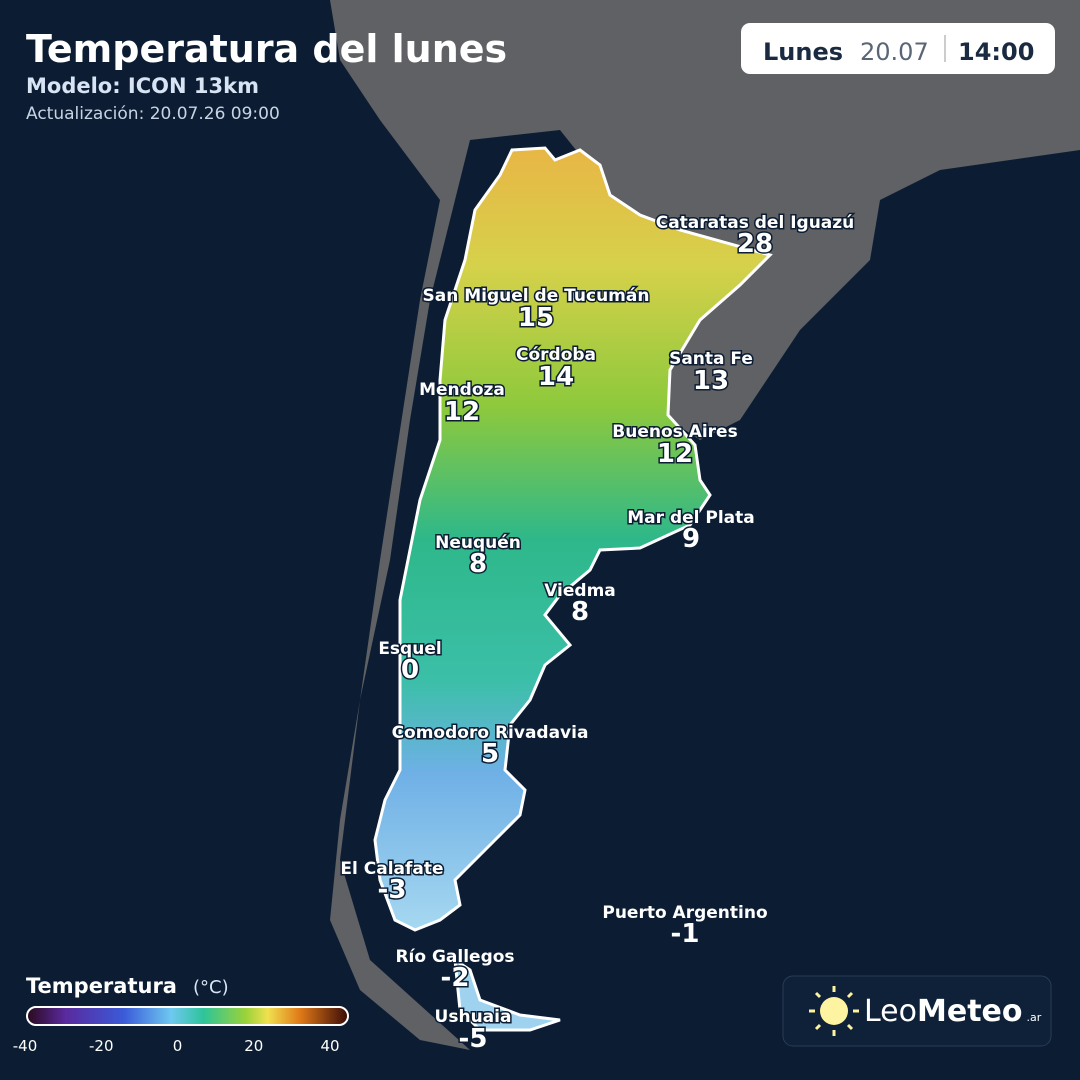  I want to click on legend-tick-label: 20, so click(253, 1046).